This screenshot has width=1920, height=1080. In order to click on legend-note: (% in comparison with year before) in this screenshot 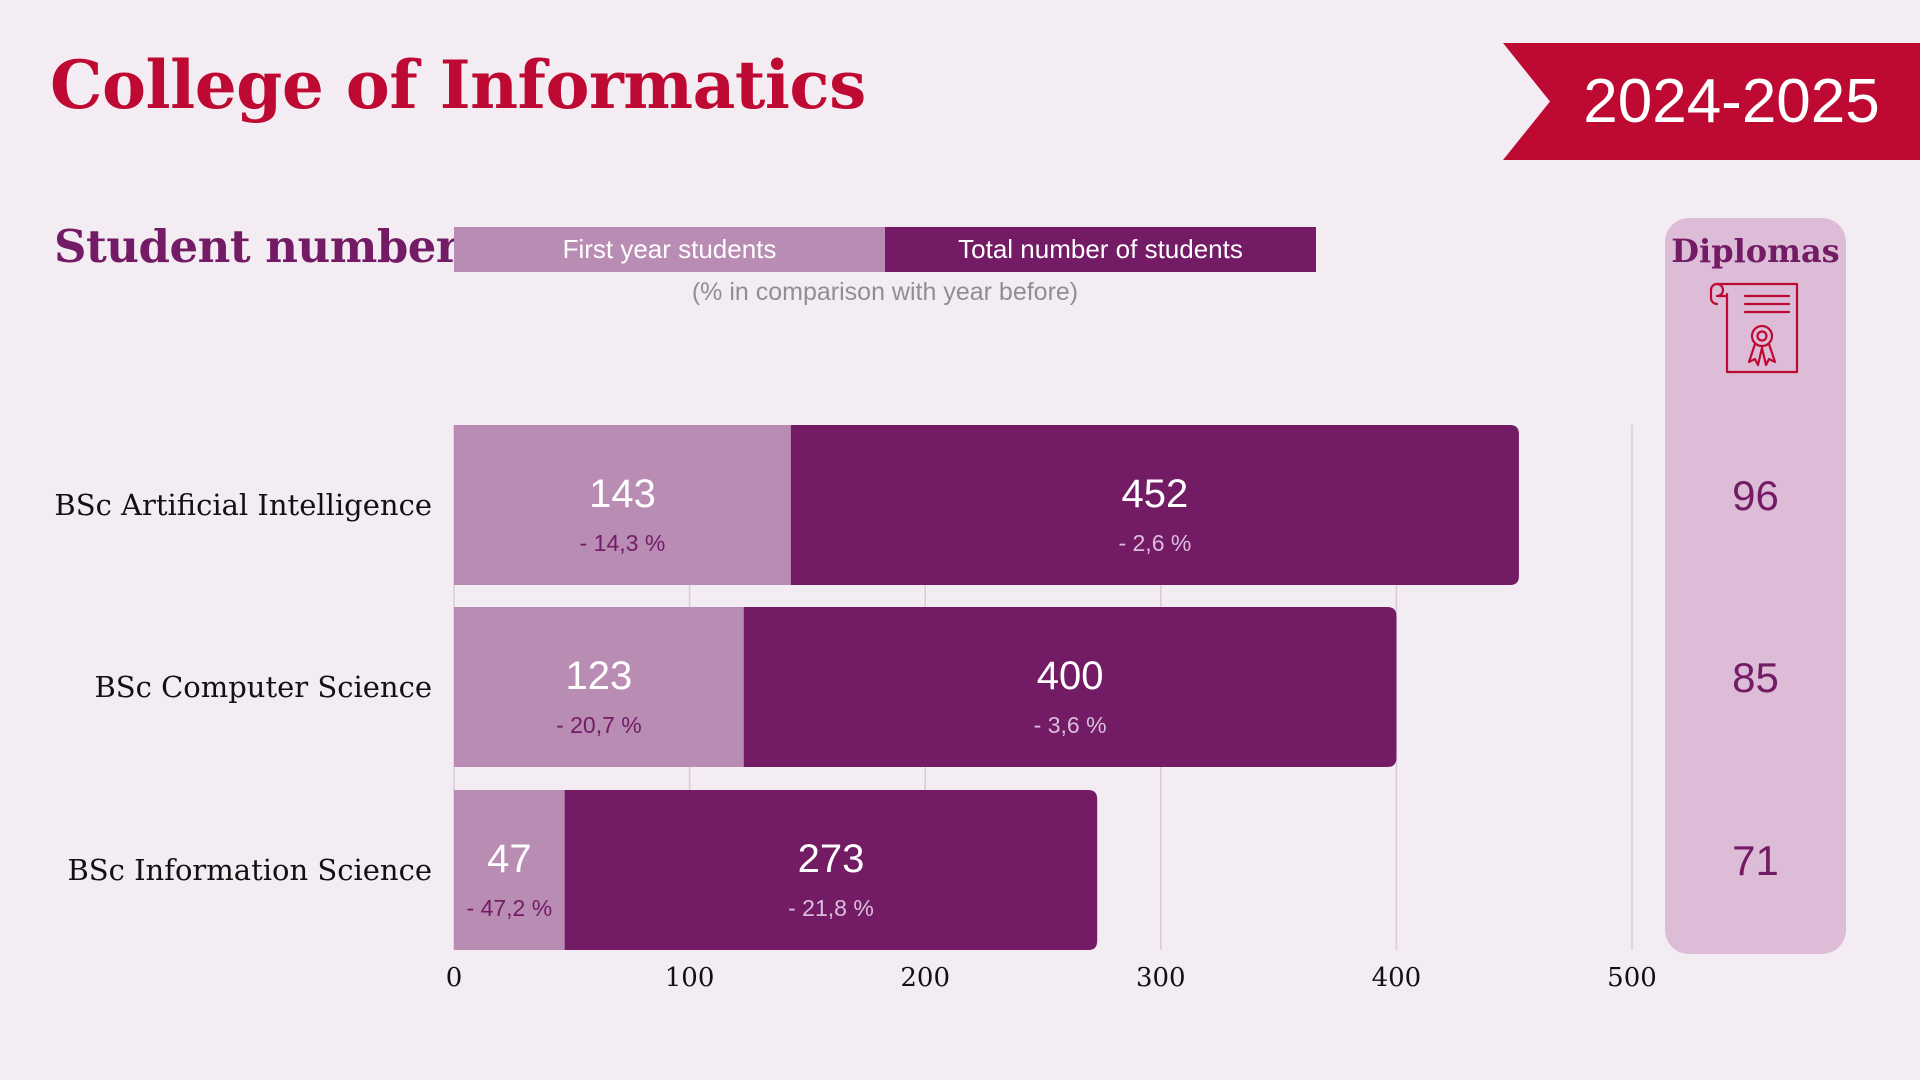, I will do `click(885, 292)`.